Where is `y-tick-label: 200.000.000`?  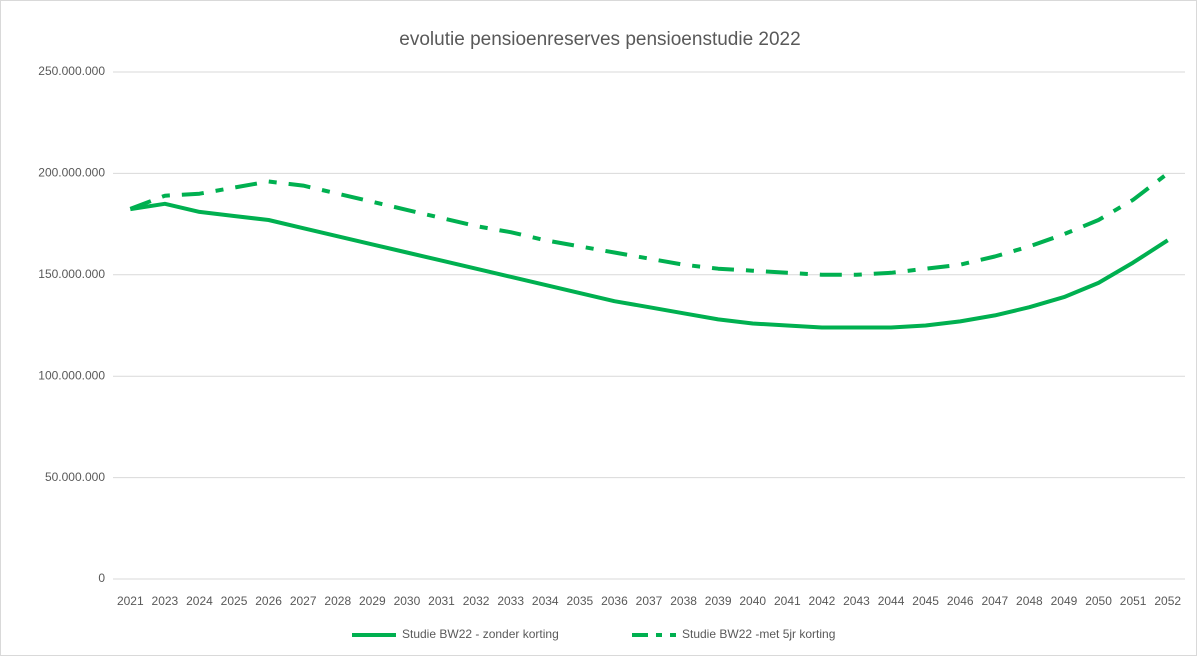 y-tick-label: 200.000.000 is located at coordinates (71, 173).